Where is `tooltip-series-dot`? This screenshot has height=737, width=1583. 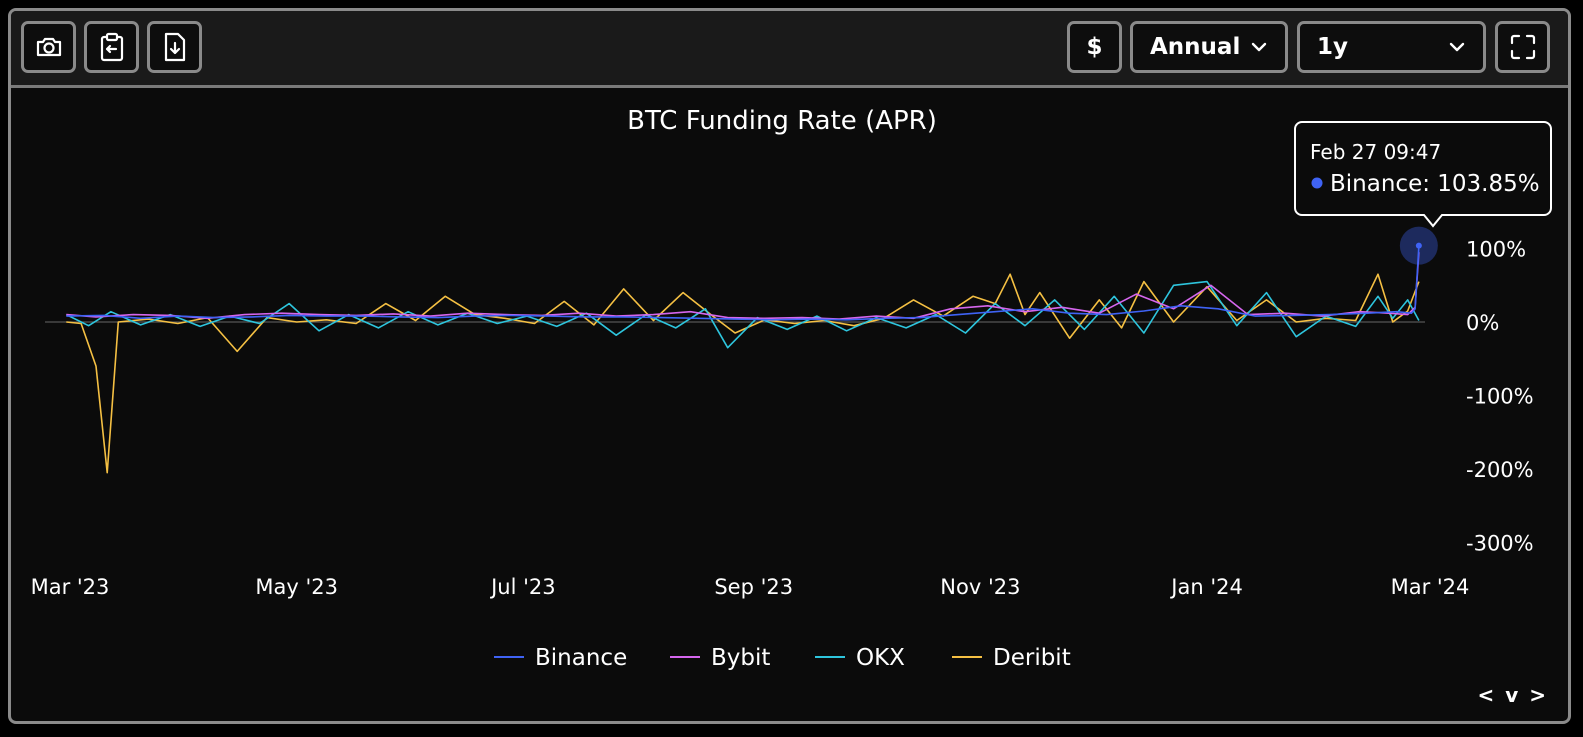
tooltip-series-dot is located at coordinates (1317, 183).